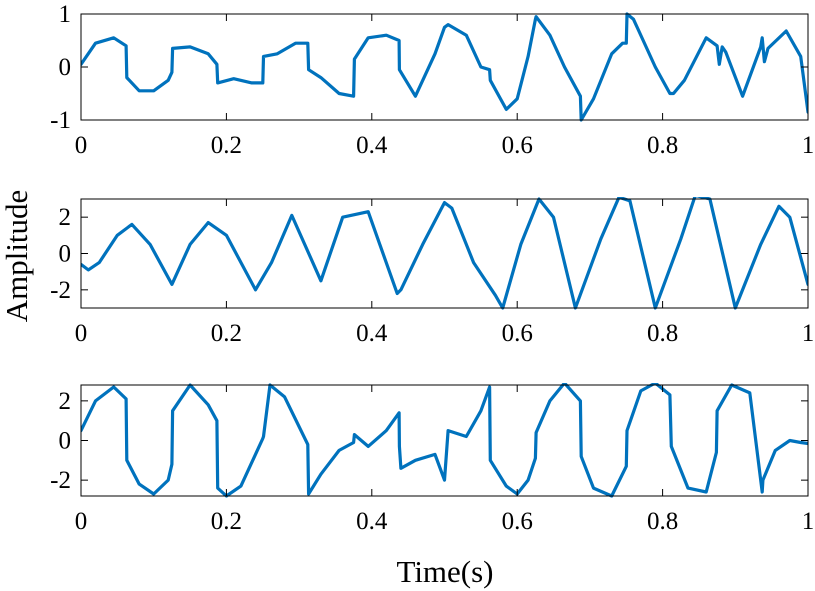 Image resolution: width=815 pixels, height=591 pixels. I want to click on x-axis-label: Time(s), so click(444, 571).